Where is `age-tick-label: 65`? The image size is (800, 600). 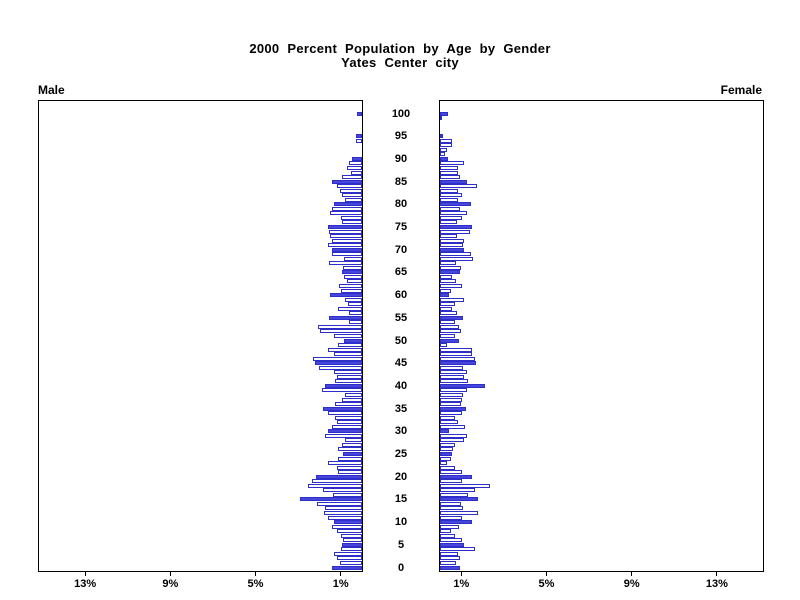
age-tick-label: 65 is located at coordinates (401, 272).